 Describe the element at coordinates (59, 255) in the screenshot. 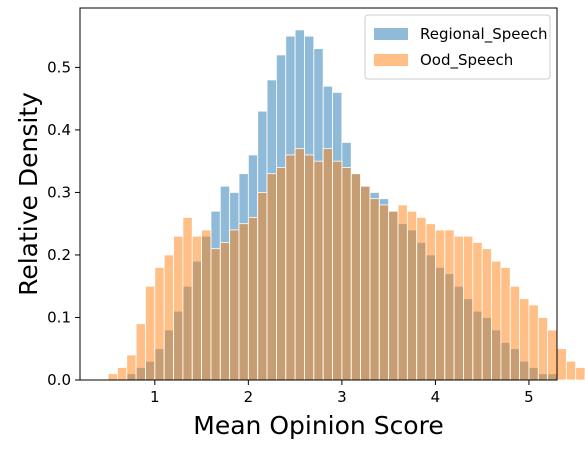

I see `y-tick-label: 0.2` at that location.